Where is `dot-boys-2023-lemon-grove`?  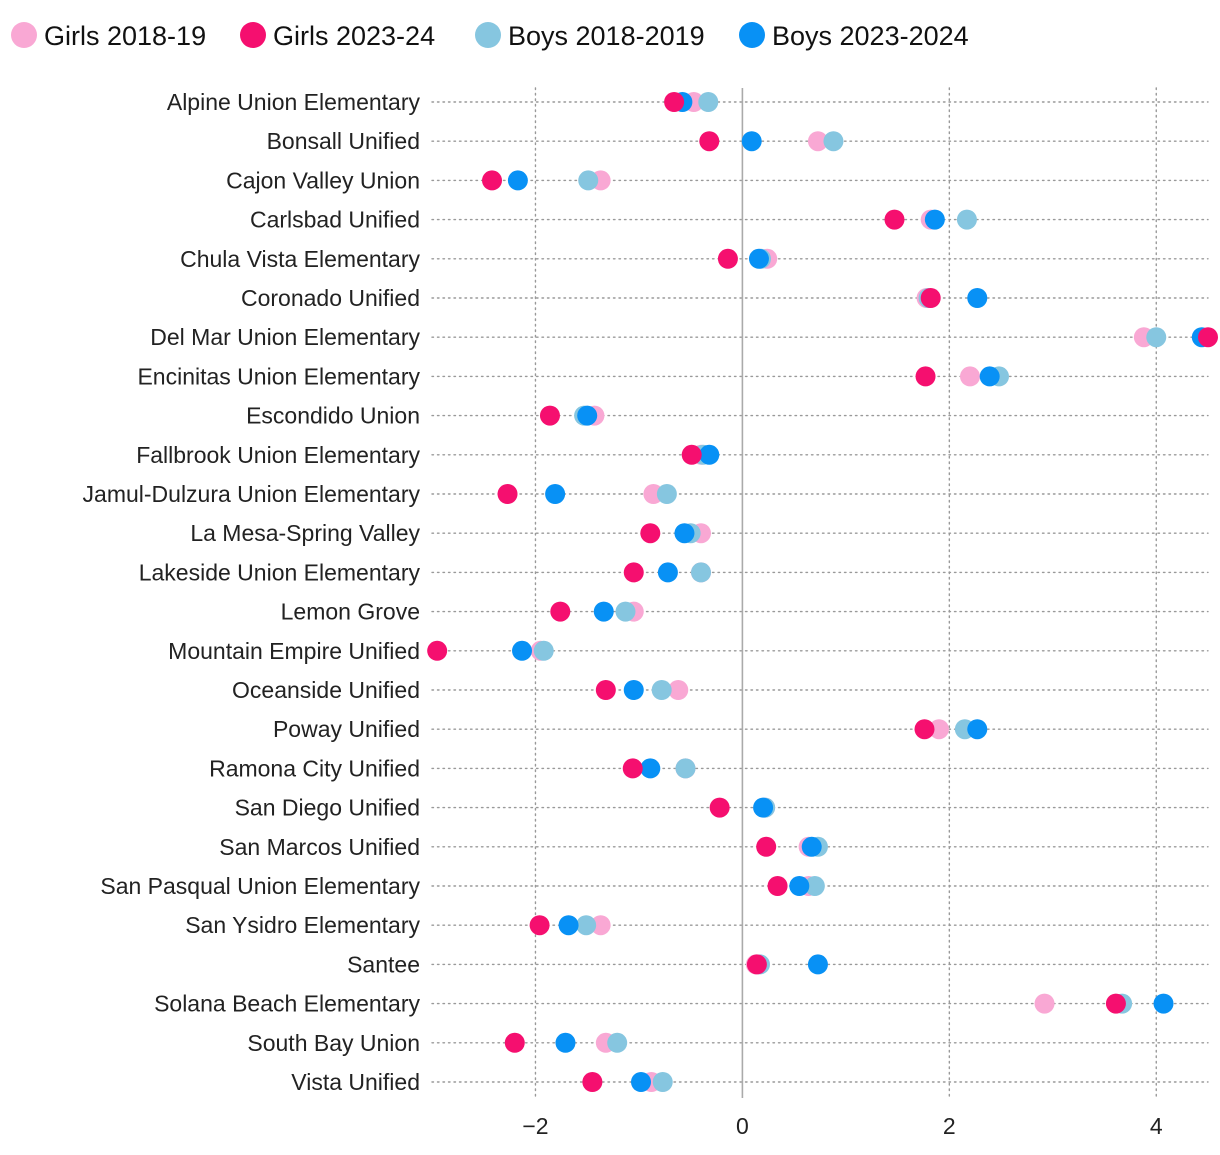
dot-boys-2023-lemon-grove is located at coordinates (603, 611).